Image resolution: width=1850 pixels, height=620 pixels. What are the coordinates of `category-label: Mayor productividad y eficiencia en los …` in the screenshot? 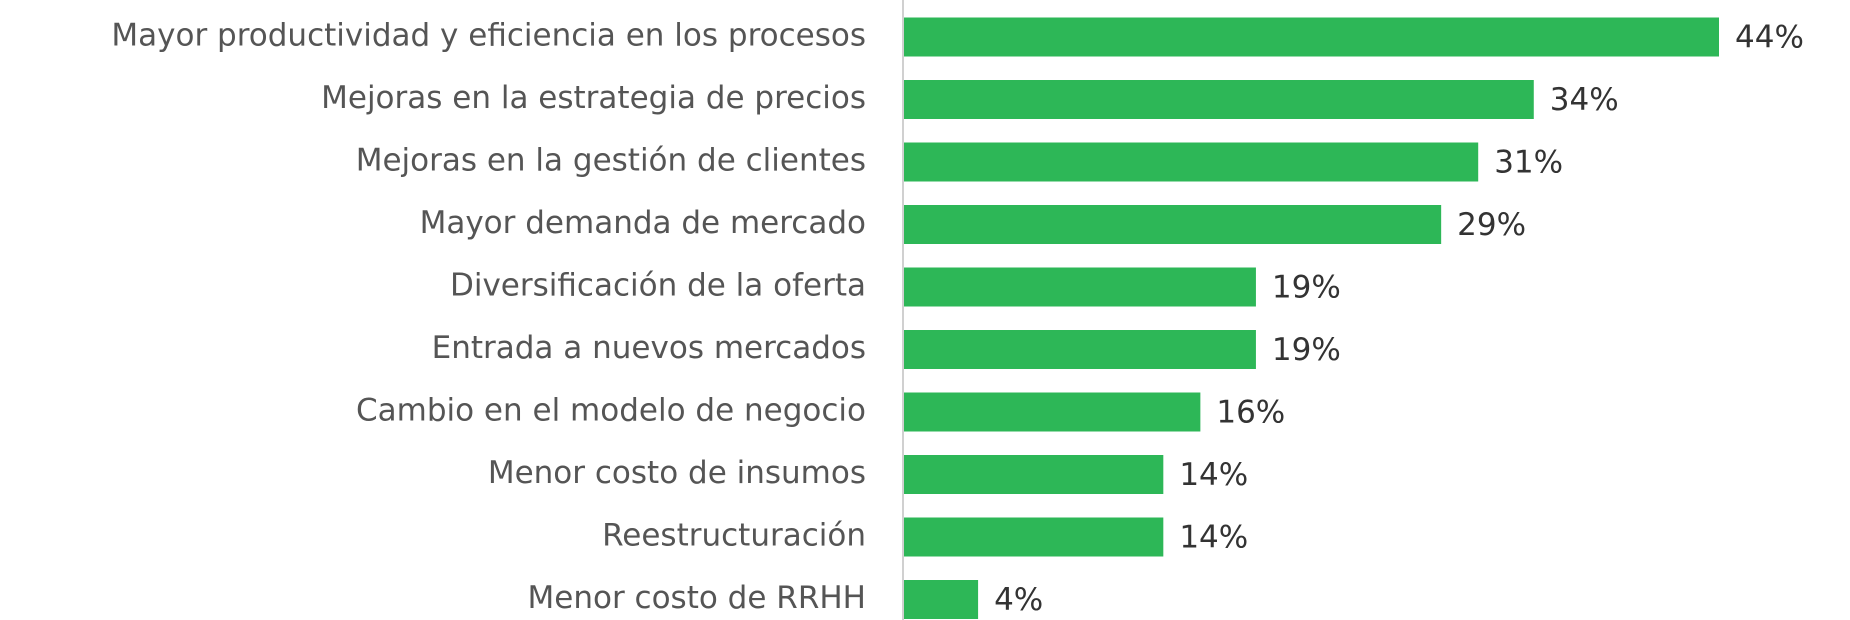 It's located at (488, 36).